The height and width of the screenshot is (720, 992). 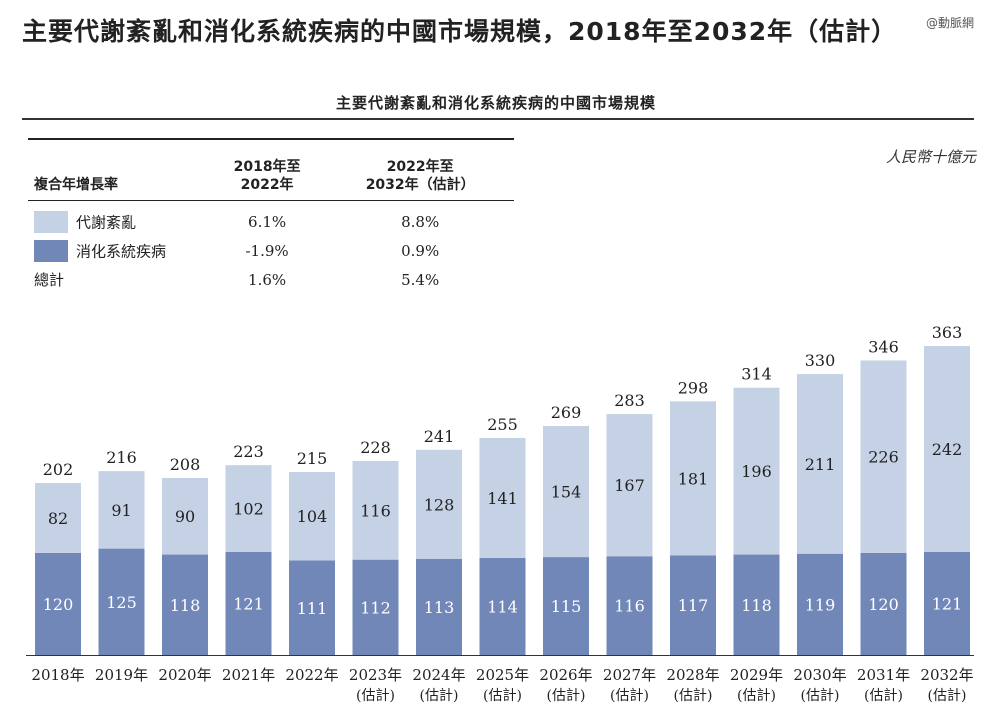 I want to click on x-tick-label: 2032年, so click(x=946, y=675).